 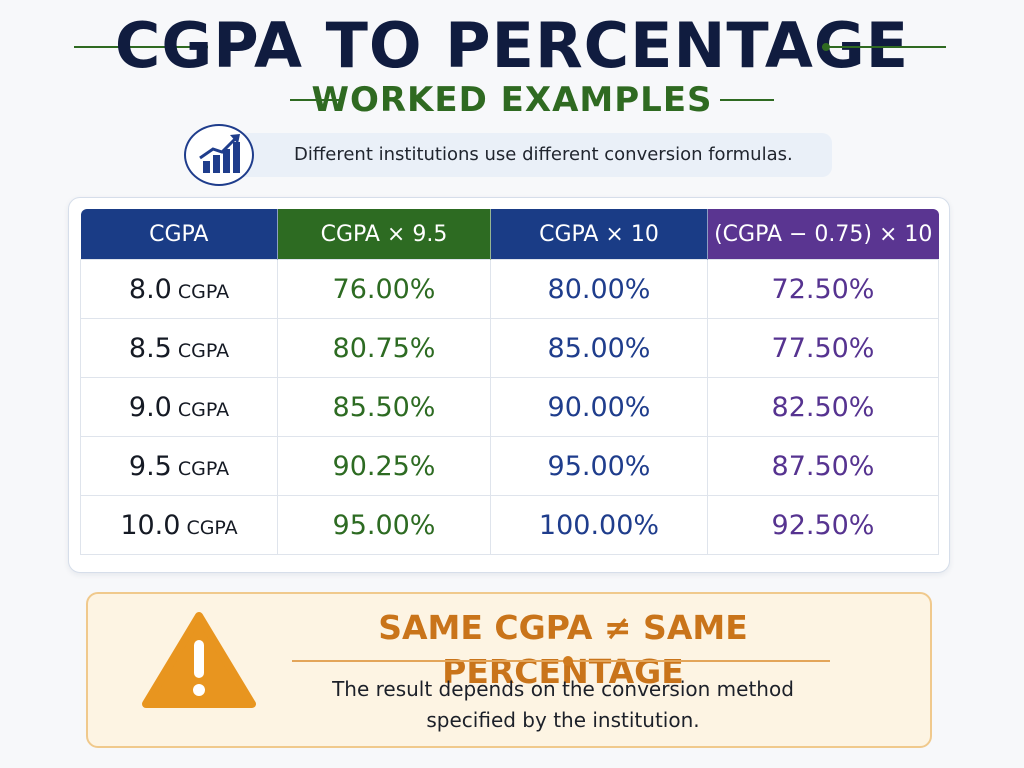 I want to click on cgpa-value: 8.0, so click(x=150, y=289).